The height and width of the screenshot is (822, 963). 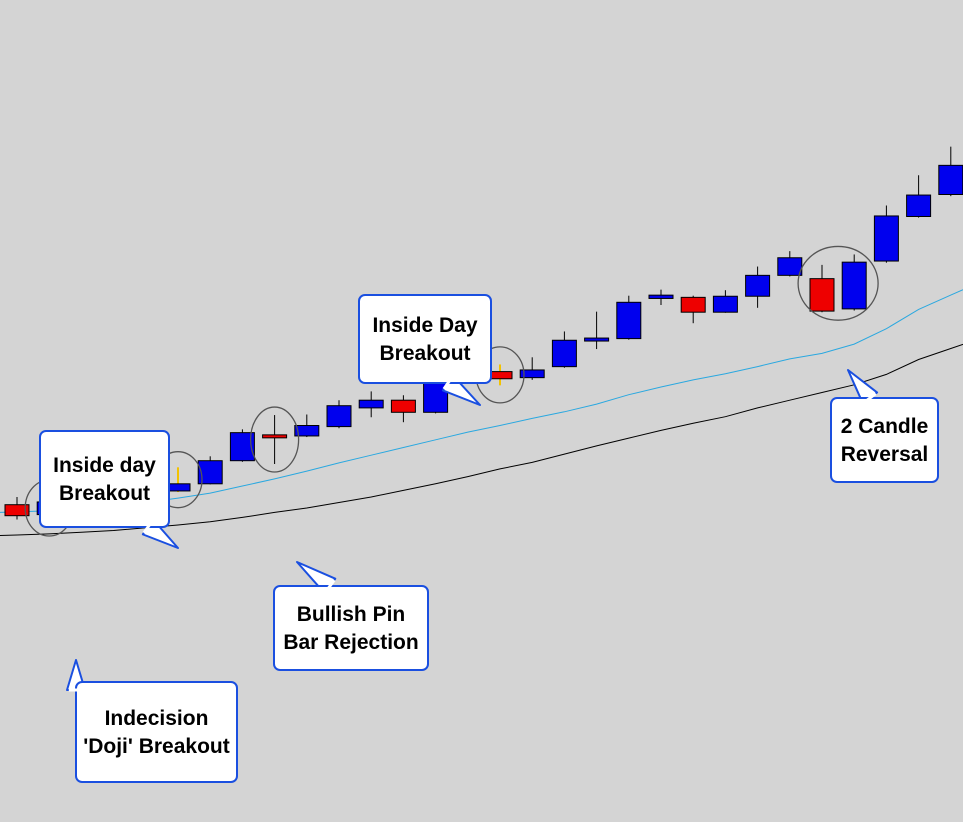 I want to click on annotation-callout: 2 Candle Reversal, so click(x=884, y=426).